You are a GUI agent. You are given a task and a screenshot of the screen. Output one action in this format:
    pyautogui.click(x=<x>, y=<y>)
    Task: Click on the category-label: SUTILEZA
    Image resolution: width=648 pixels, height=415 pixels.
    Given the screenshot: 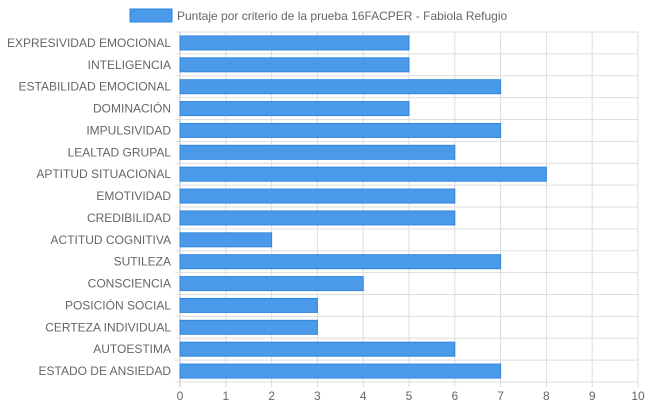 What is the action you would take?
    pyautogui.click(x=142, y=262)
    